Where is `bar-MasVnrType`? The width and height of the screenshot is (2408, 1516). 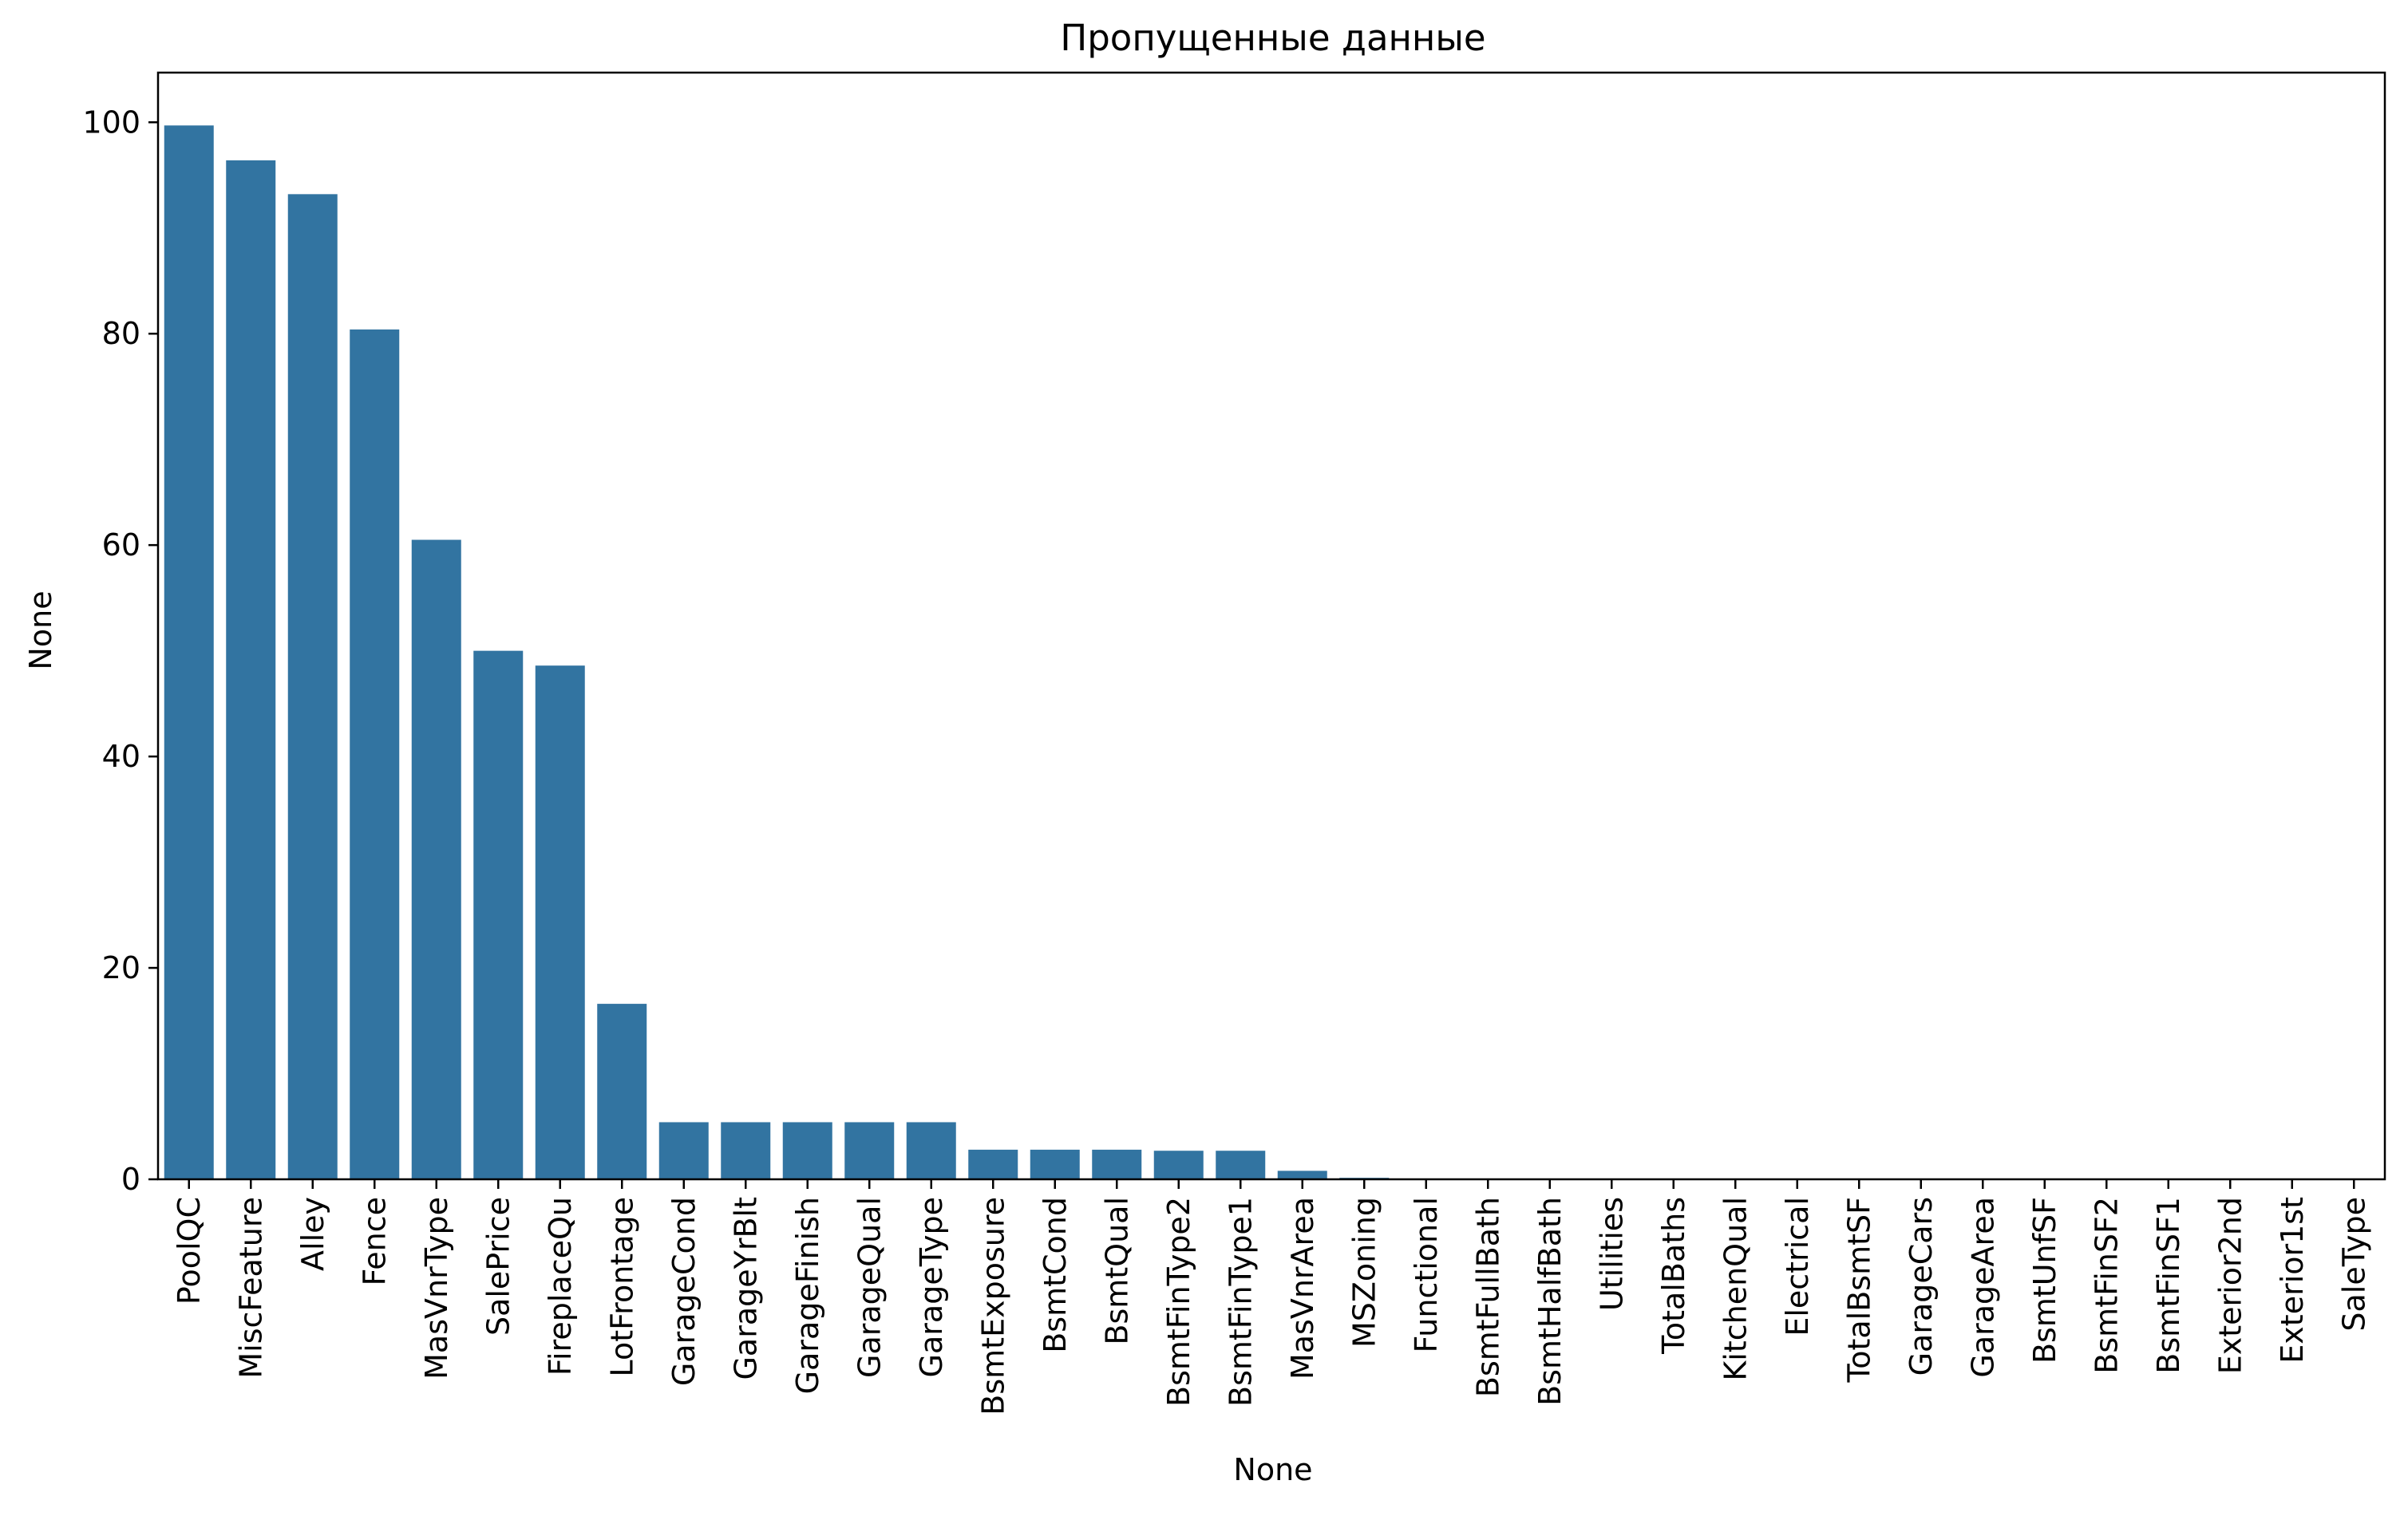
bar-MasVnrType is located at coordinates (436, 859).